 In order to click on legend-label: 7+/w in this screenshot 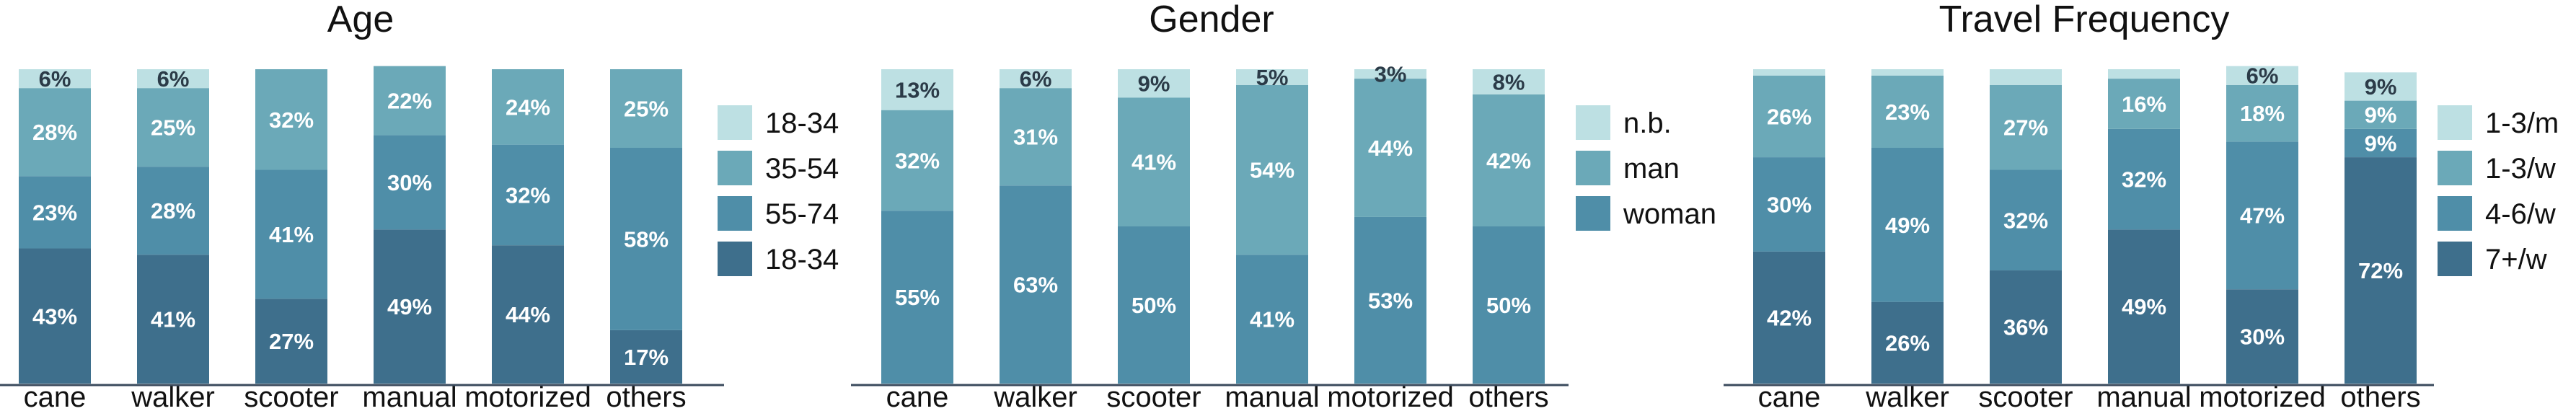, I will do `click(2516, 259)`.